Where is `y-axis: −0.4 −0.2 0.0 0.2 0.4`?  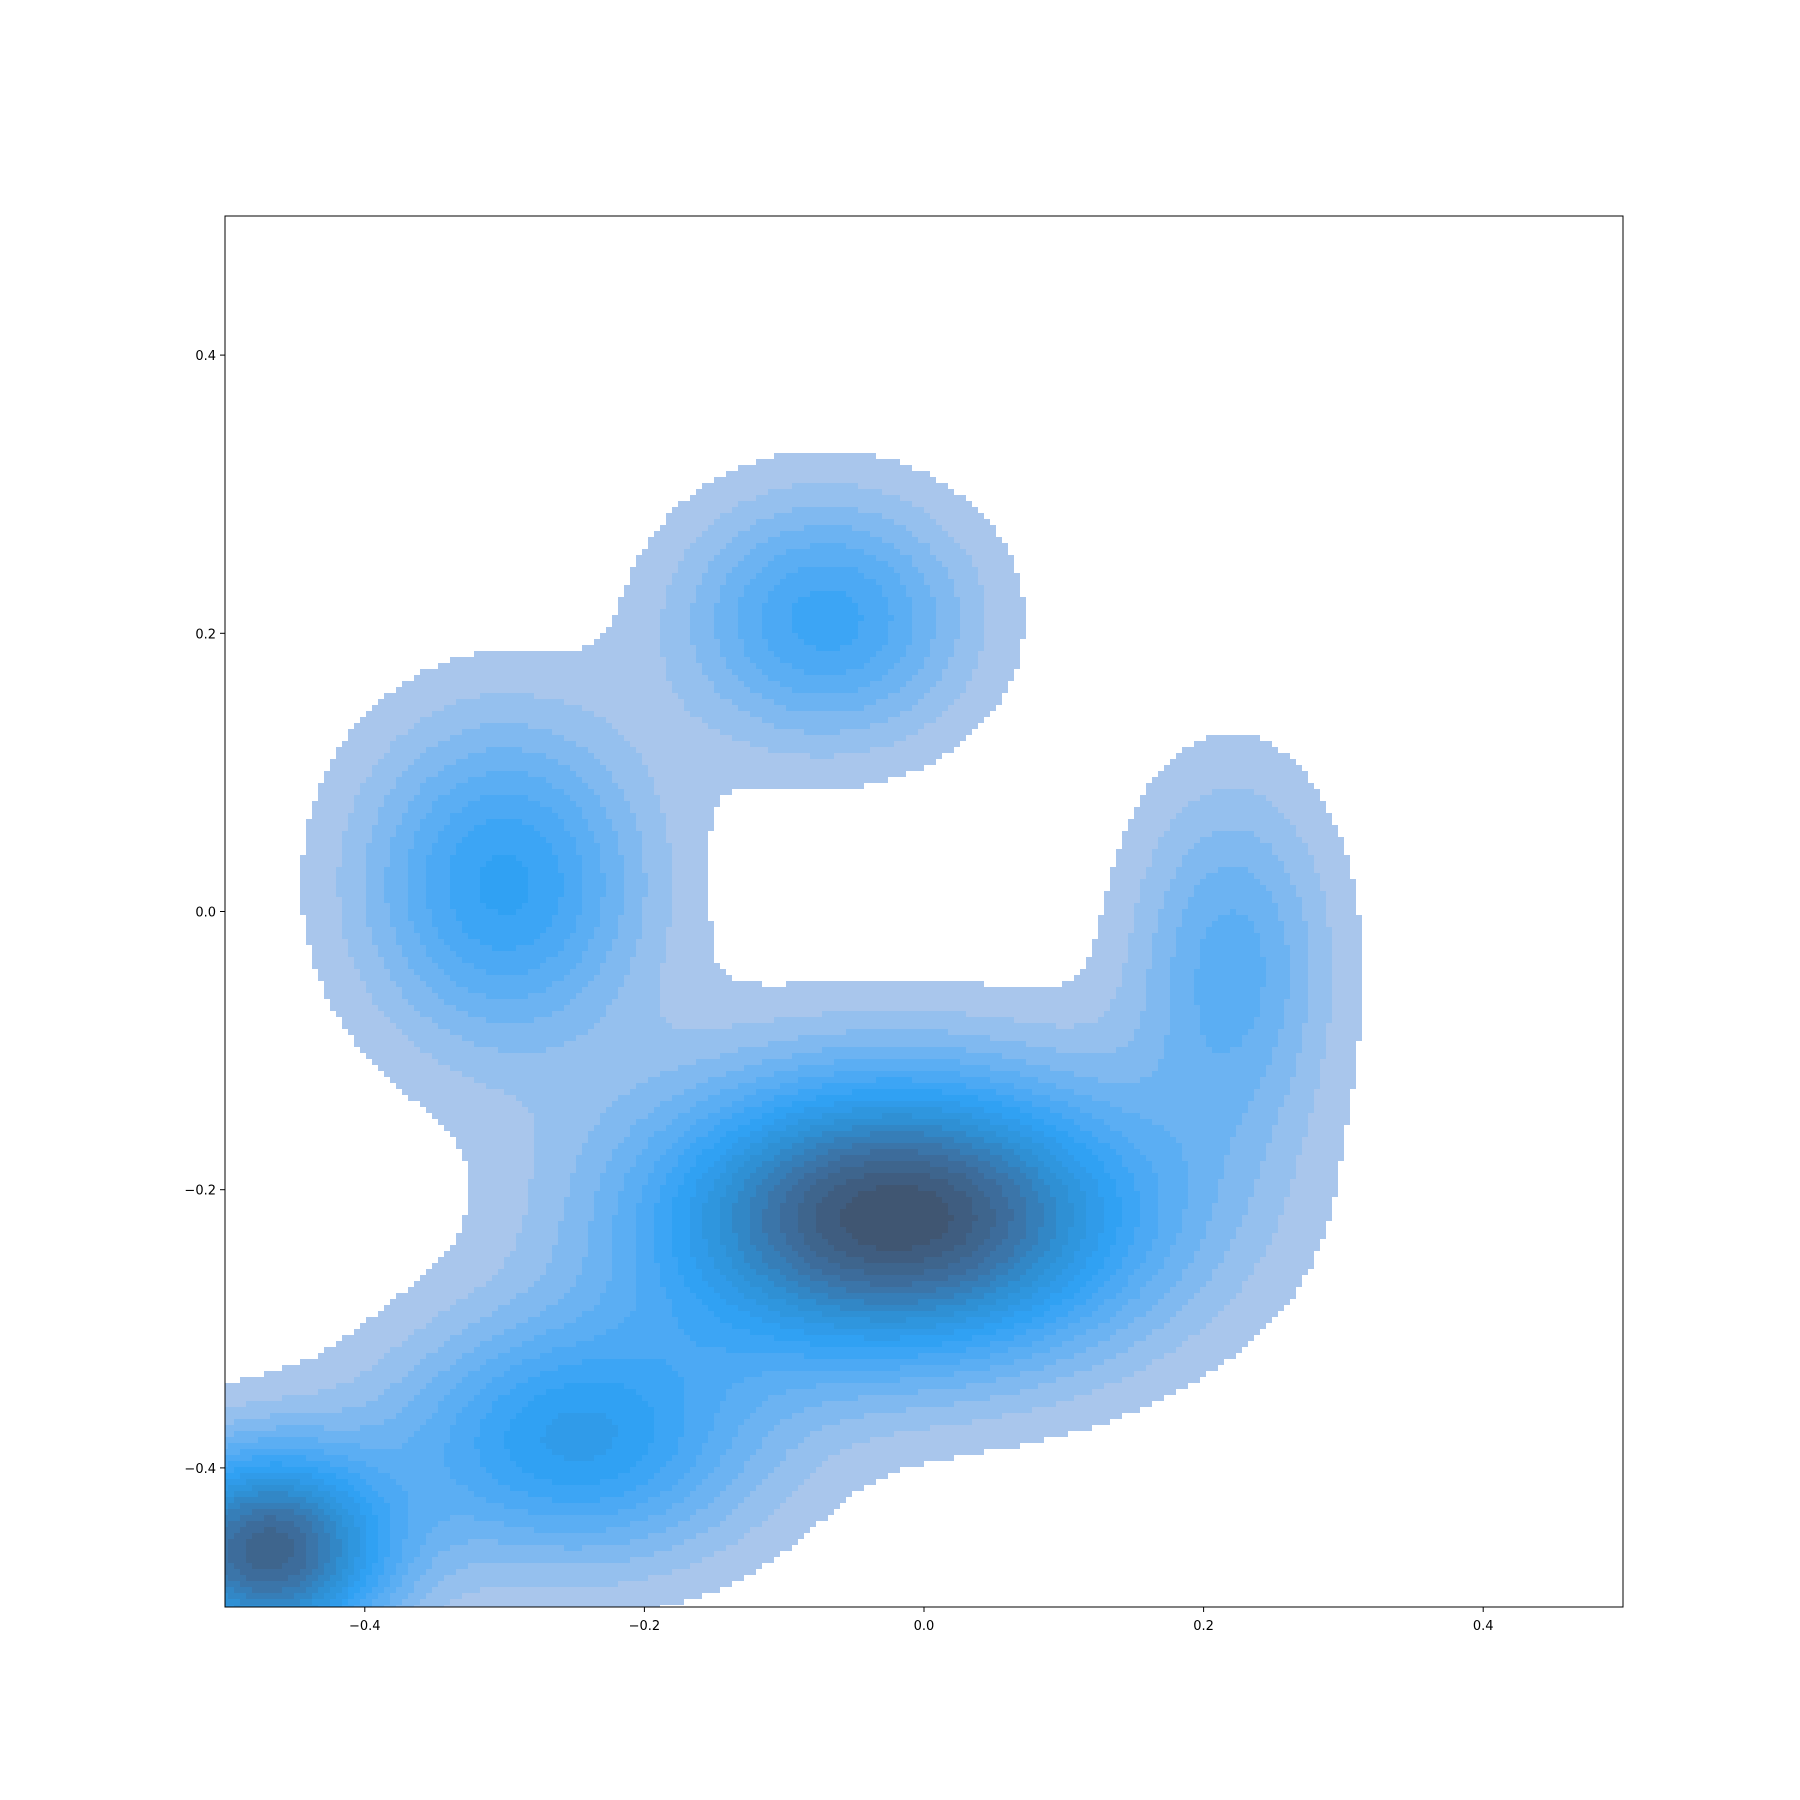
y-axis: −0.4 −0.2 0.0 0.2 0.4 is located at coordinates (204, 913).